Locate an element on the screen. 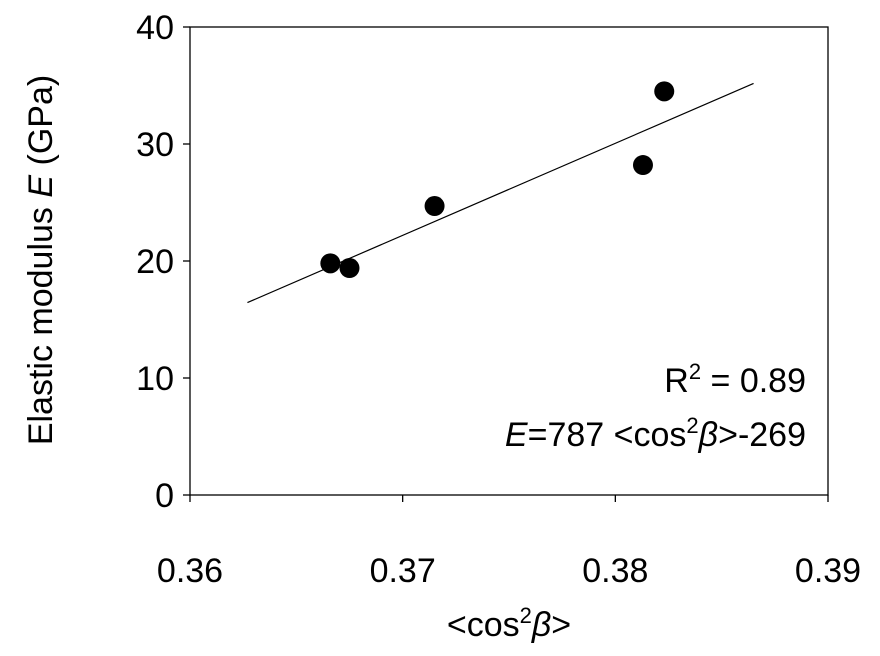 This screenshot has width=880, height=656. y-tick-label: 10 is located at coordinates (155, 379).